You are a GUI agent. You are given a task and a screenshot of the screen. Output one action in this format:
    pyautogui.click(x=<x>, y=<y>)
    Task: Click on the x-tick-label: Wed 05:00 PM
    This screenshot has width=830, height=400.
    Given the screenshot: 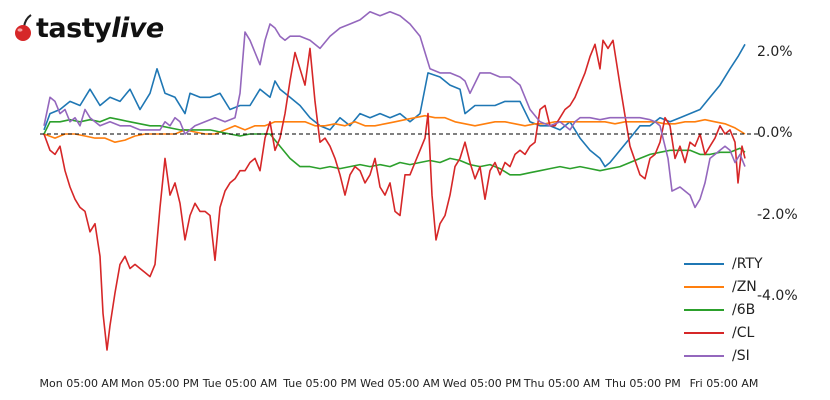 What is the action you would take?
    pyautogui.click(x=482, y=383)
    